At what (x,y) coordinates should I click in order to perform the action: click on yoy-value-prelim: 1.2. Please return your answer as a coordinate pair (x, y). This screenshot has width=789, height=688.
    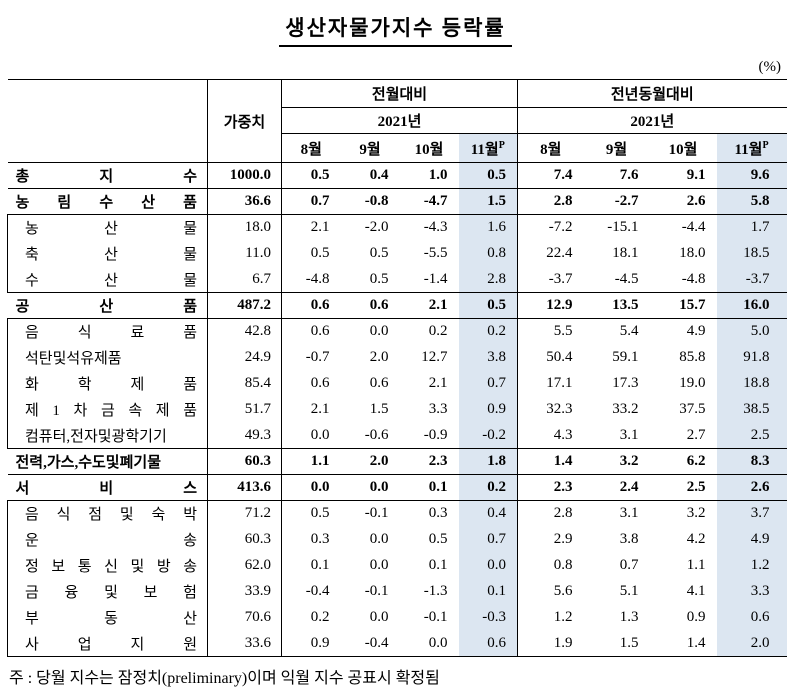
    Looking at the image, I should click on (751, 565).